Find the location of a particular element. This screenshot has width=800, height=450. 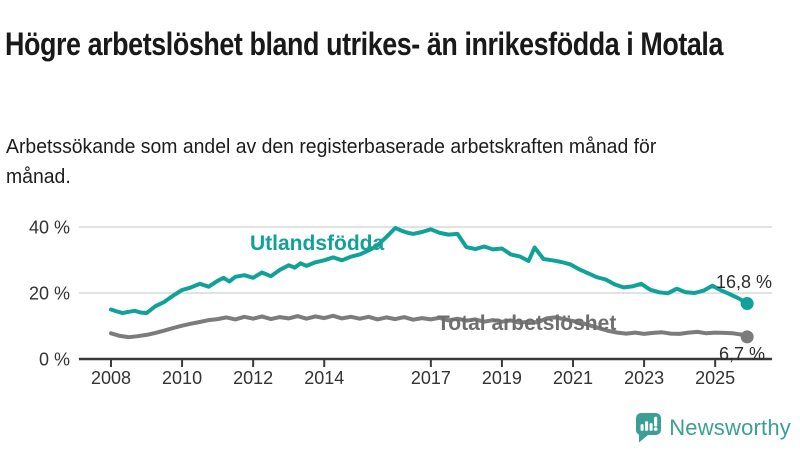

y-axis-tick-label: 0 % is located at coordinates (54, 360).